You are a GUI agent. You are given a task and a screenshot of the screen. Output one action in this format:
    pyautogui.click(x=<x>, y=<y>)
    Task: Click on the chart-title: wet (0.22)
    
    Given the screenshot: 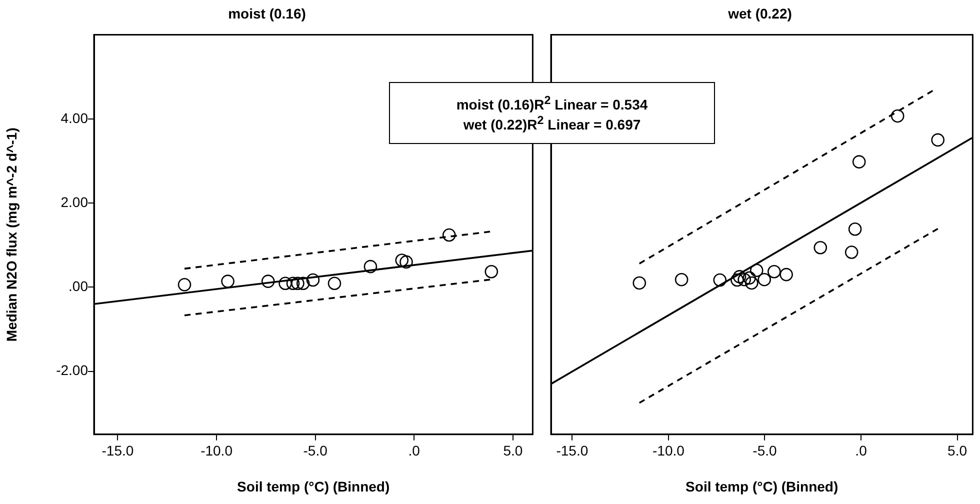 What is the action you would take?
    pyautogui.click(x=759, y=13)
    